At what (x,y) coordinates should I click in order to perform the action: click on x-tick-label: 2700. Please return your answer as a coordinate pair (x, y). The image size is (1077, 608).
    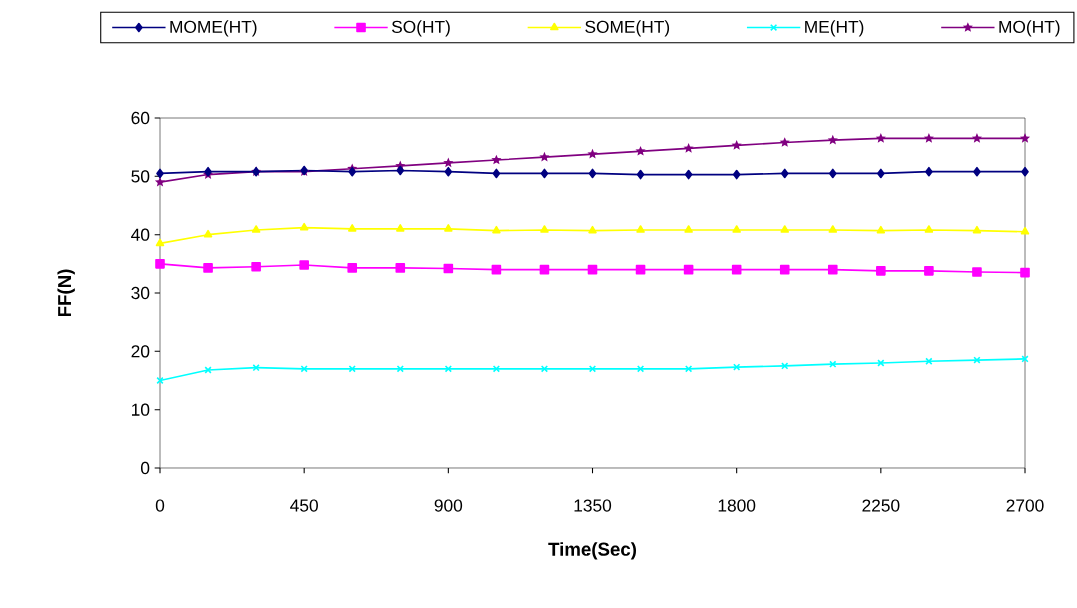
    Looking at the image, I should click on (1025, 505).